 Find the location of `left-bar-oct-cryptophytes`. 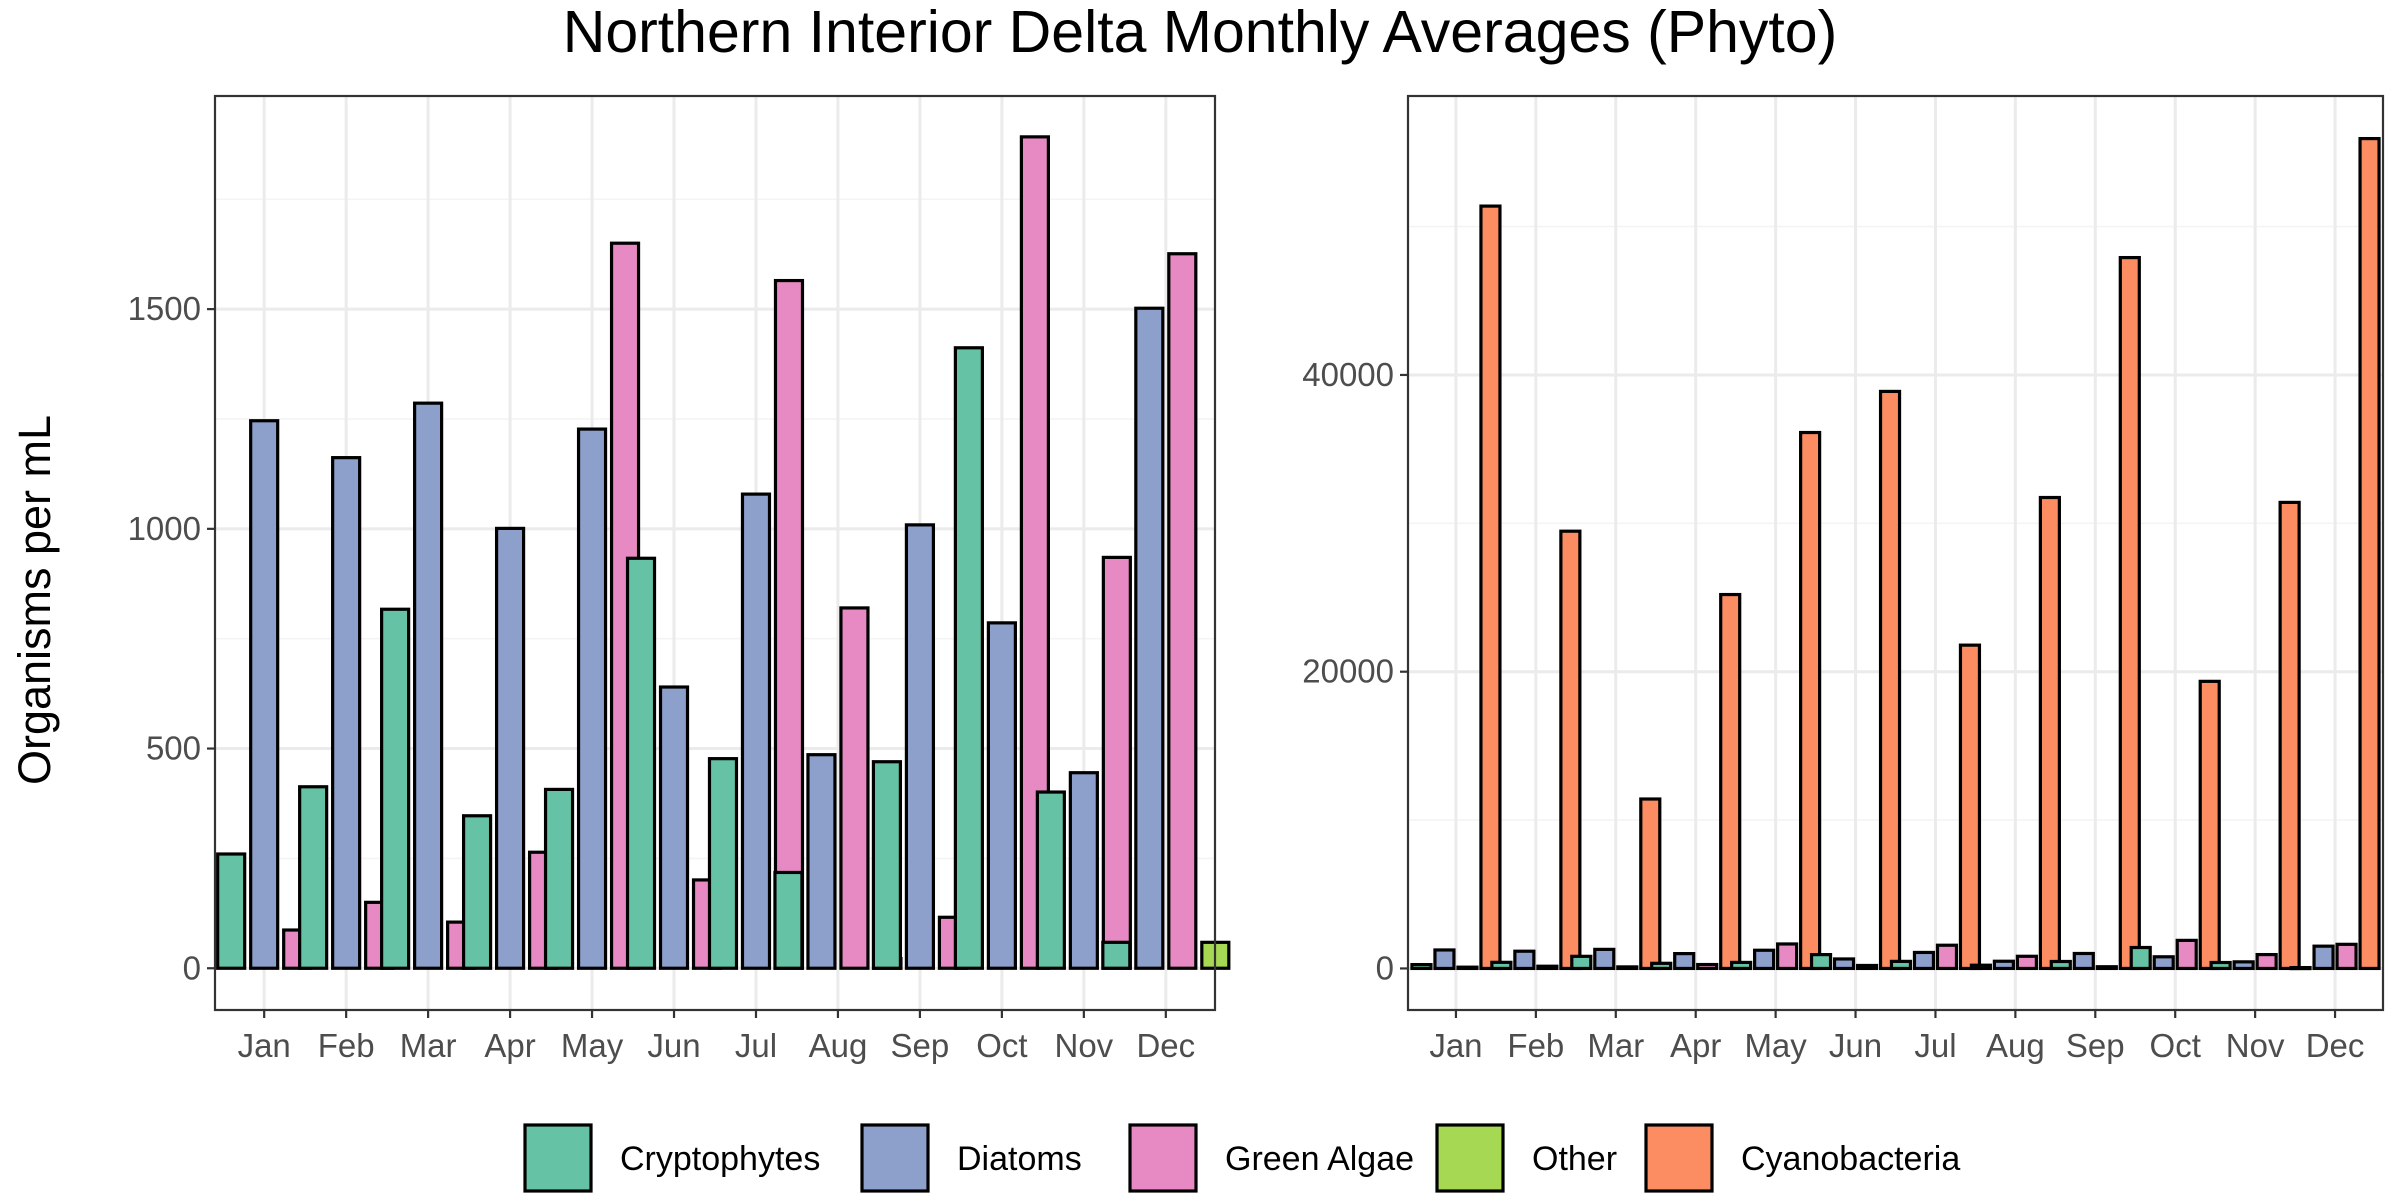

left-bar-oct-cryptophytes is located at coordinates (968, 658).